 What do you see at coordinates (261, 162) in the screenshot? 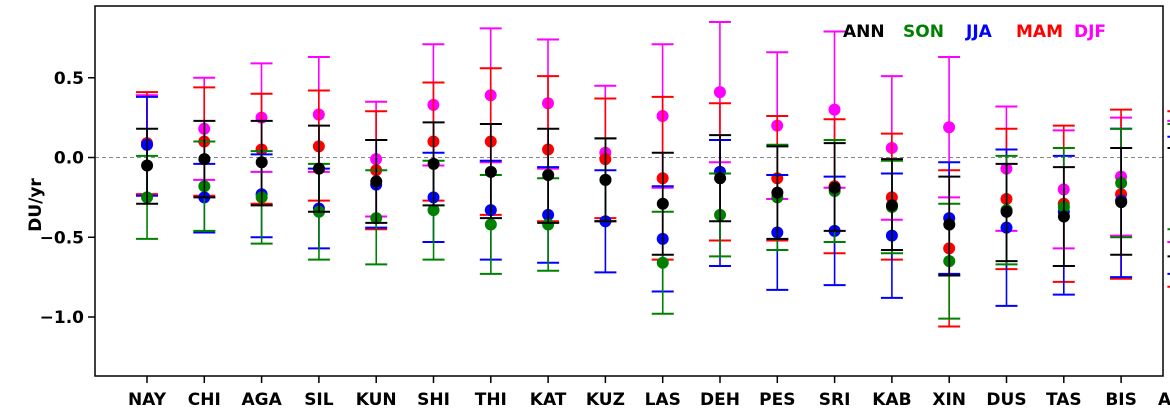
I see `point-ann-aga` at bounding box center [261, 162].